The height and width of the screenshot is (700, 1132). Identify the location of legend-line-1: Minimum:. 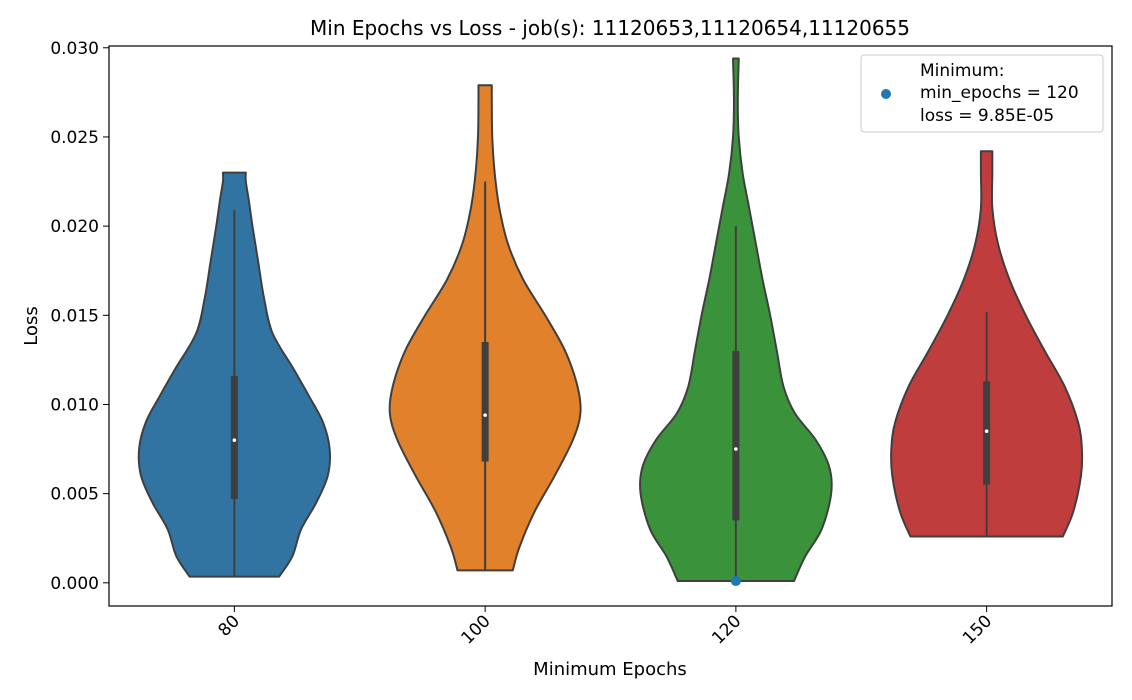
(962, 71).